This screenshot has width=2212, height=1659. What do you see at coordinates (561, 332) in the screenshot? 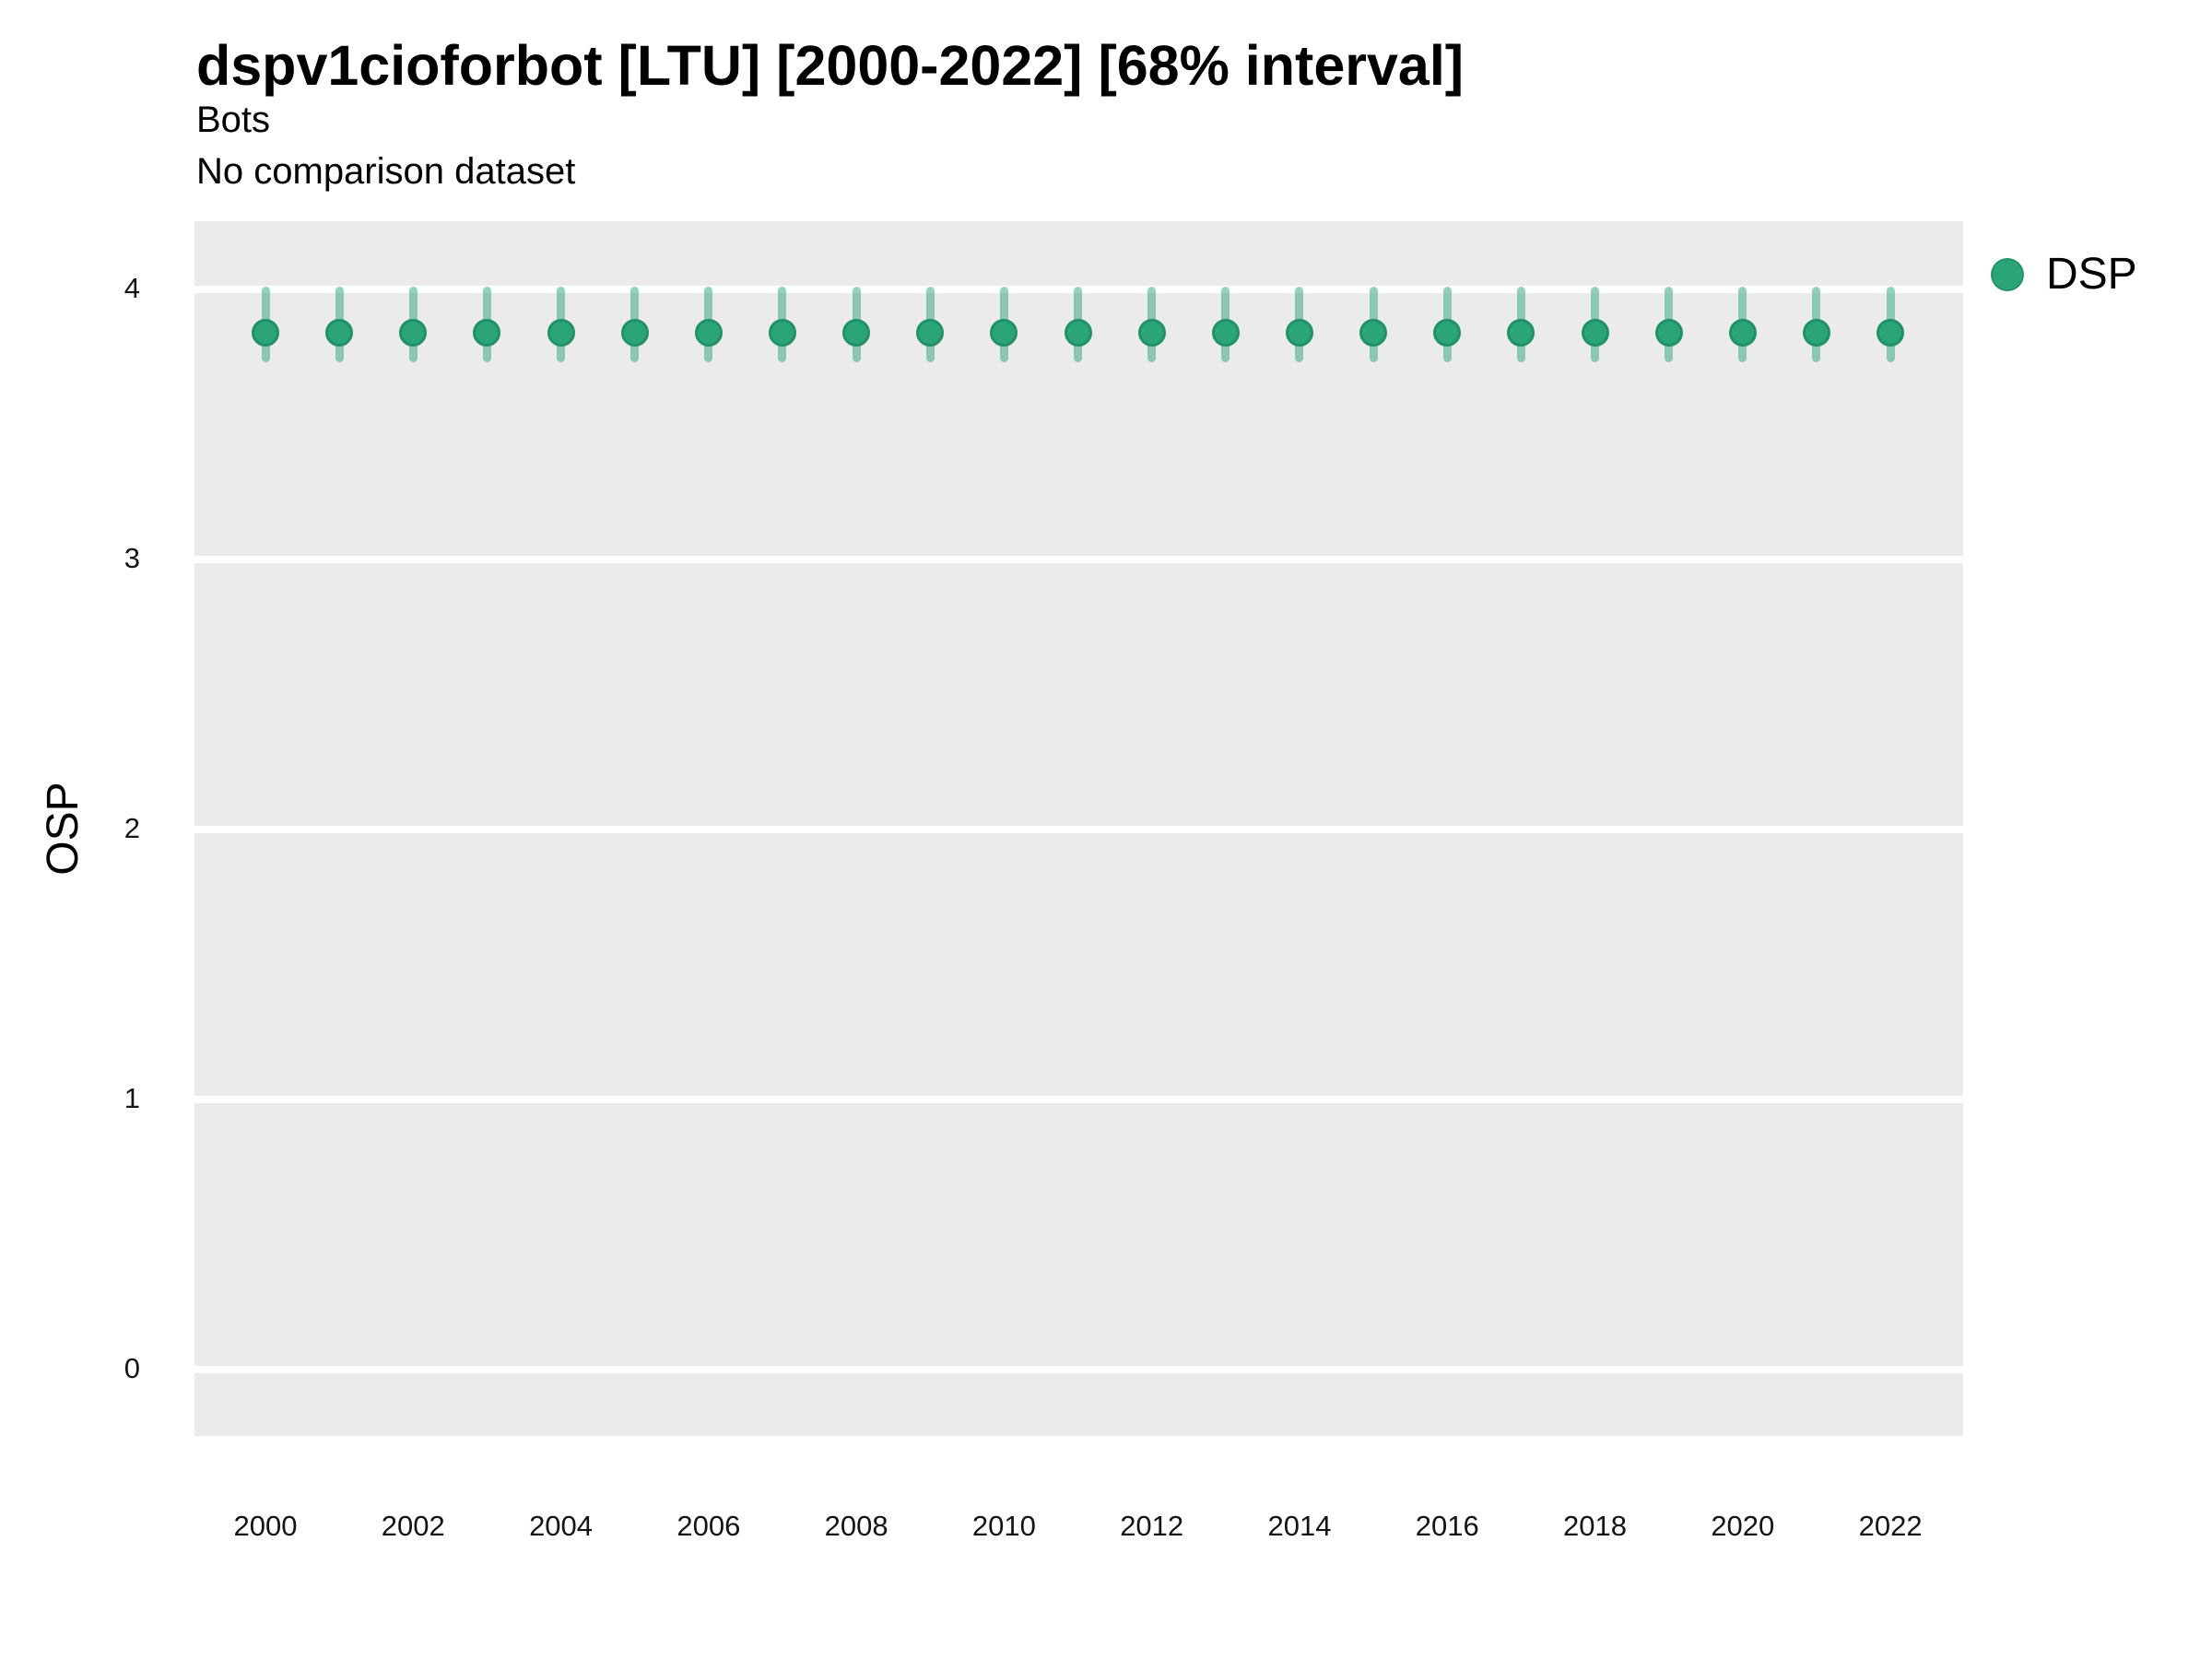
I see `data-point-2004` at bounding box center [561, 332].